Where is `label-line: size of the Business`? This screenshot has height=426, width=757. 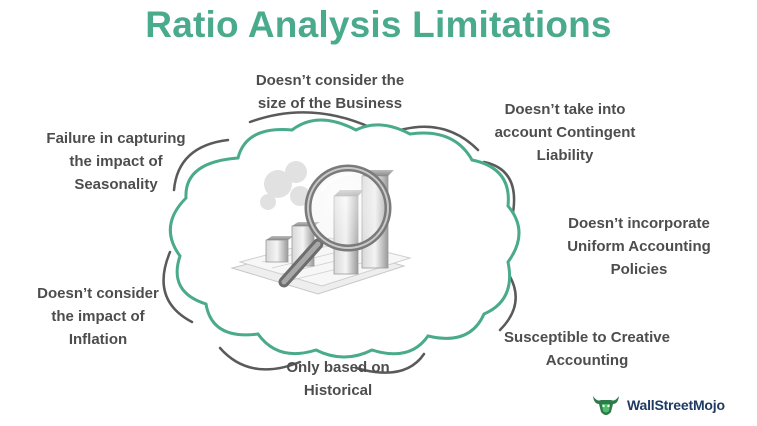
label-line: size of the Business is located at coordinates (330, 103).